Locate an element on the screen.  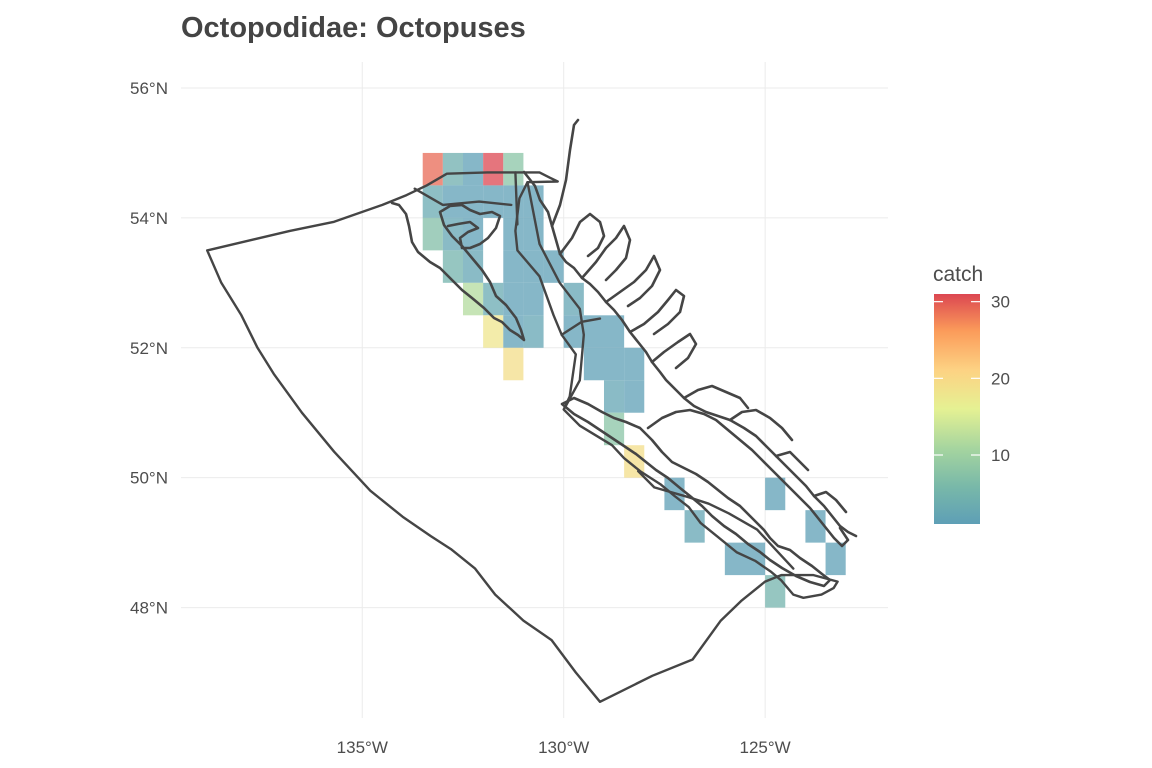
y-tick-label: 50°N is located at coordinates (149, 478).